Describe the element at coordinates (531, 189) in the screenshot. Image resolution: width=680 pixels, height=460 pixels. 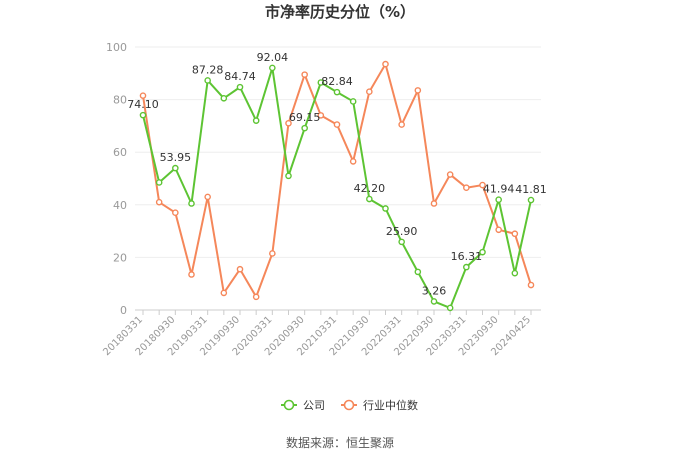
I see `data-label: 41.81` at that location.